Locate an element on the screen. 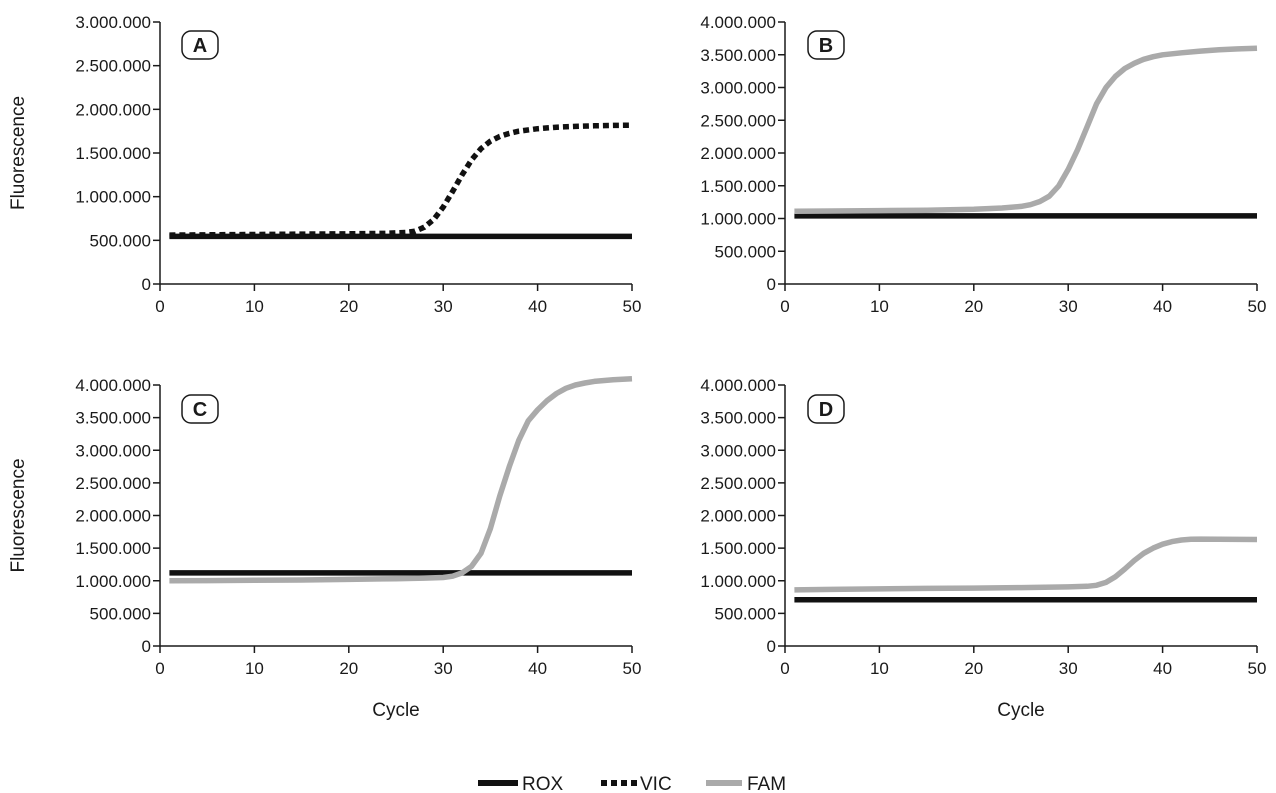 The image size is (1276, 793). panel-c-y-tick-label: 4.000.000 is located at coordinates (113, 385).